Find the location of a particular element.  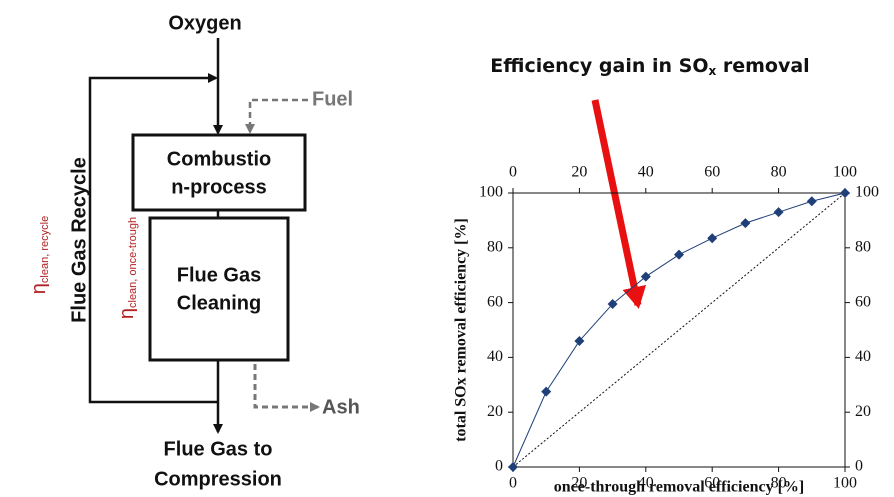

y2-tick-label: 100 is located at coordinates (867, 192).